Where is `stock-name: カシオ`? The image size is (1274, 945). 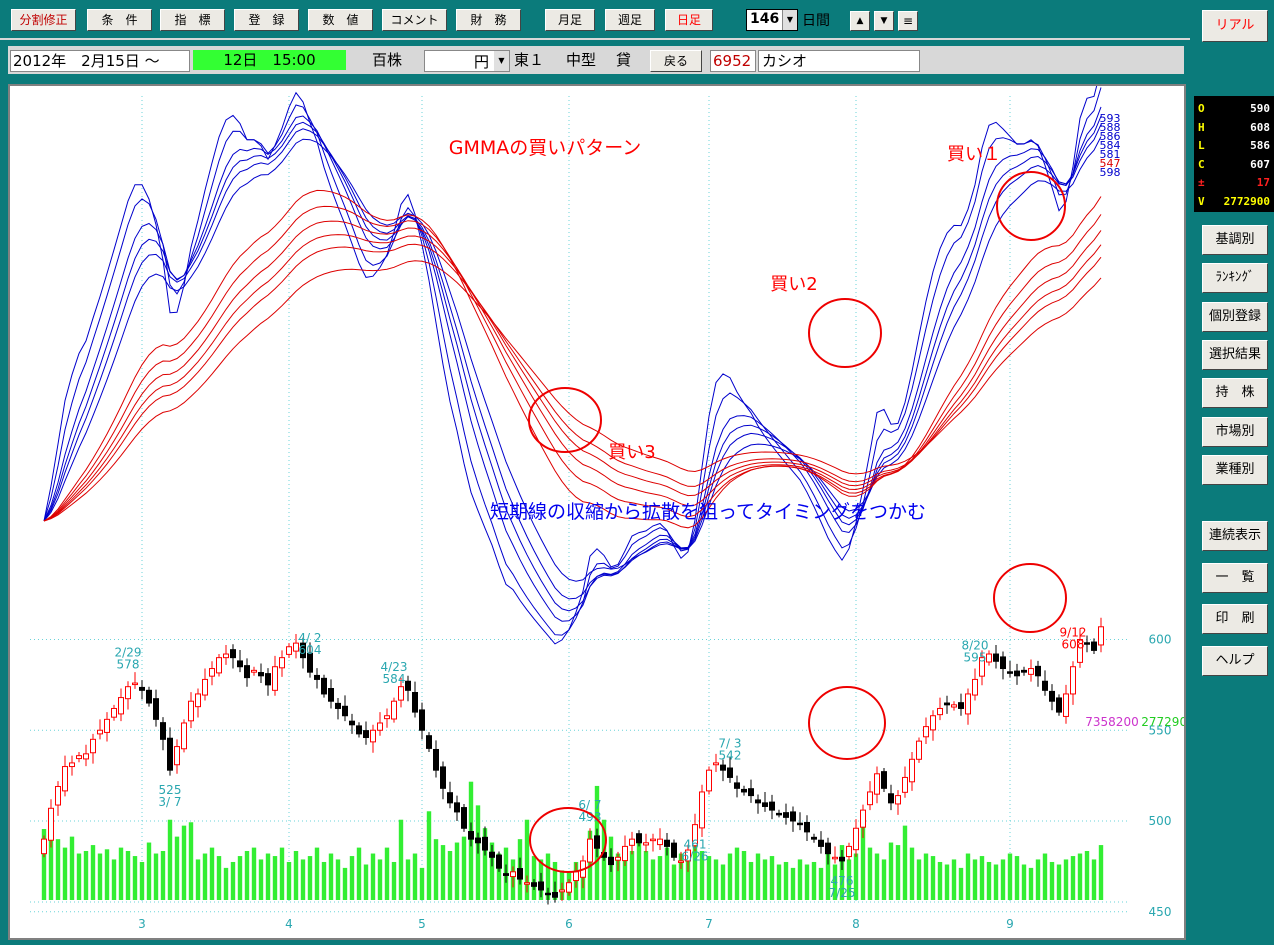
stock-name: カシオ is located at coordinates (839, 61).